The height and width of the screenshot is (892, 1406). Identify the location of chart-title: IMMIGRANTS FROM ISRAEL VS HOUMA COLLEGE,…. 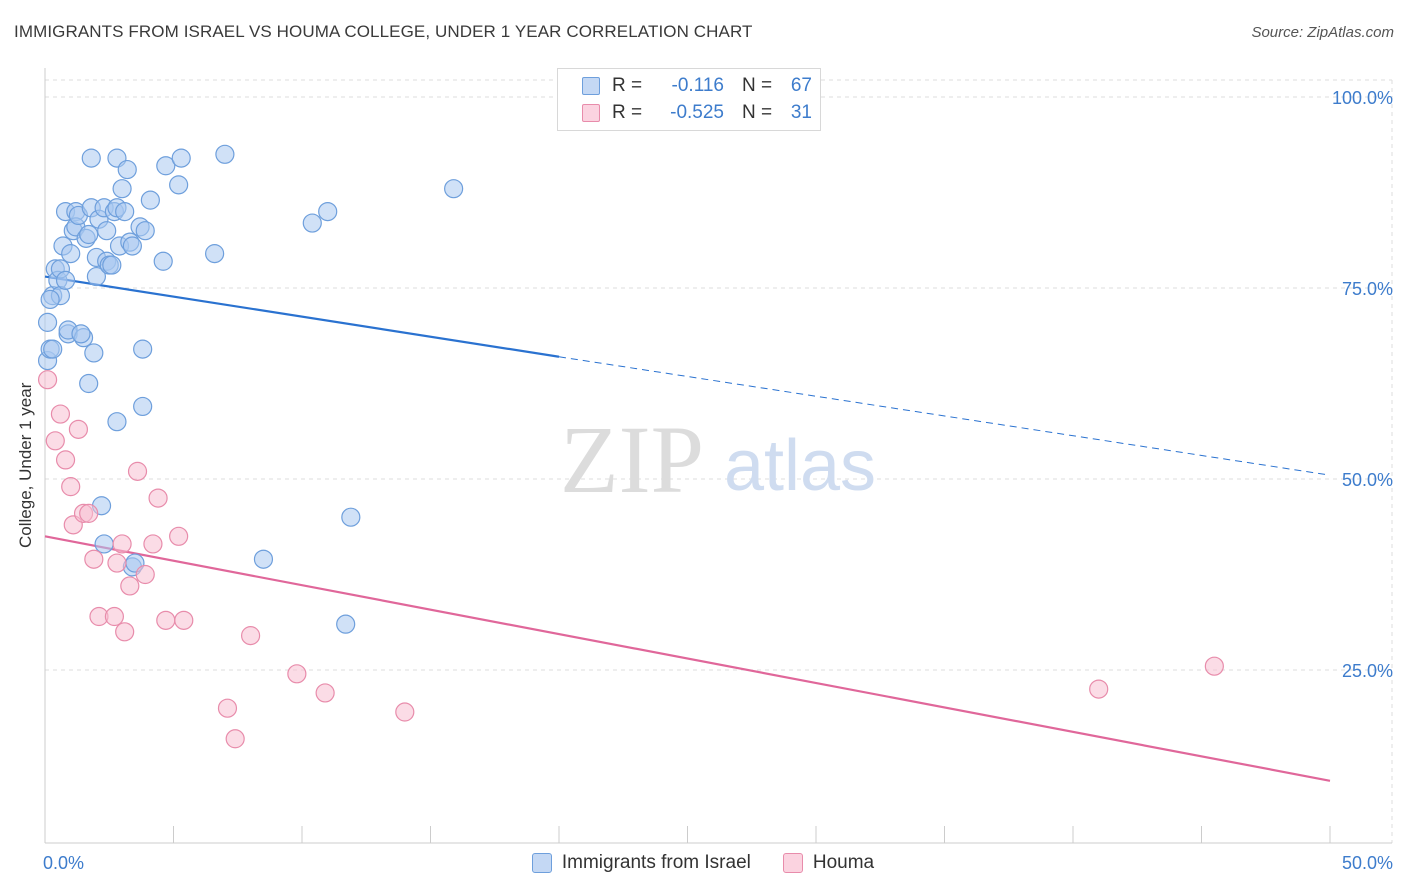
(383, 31).